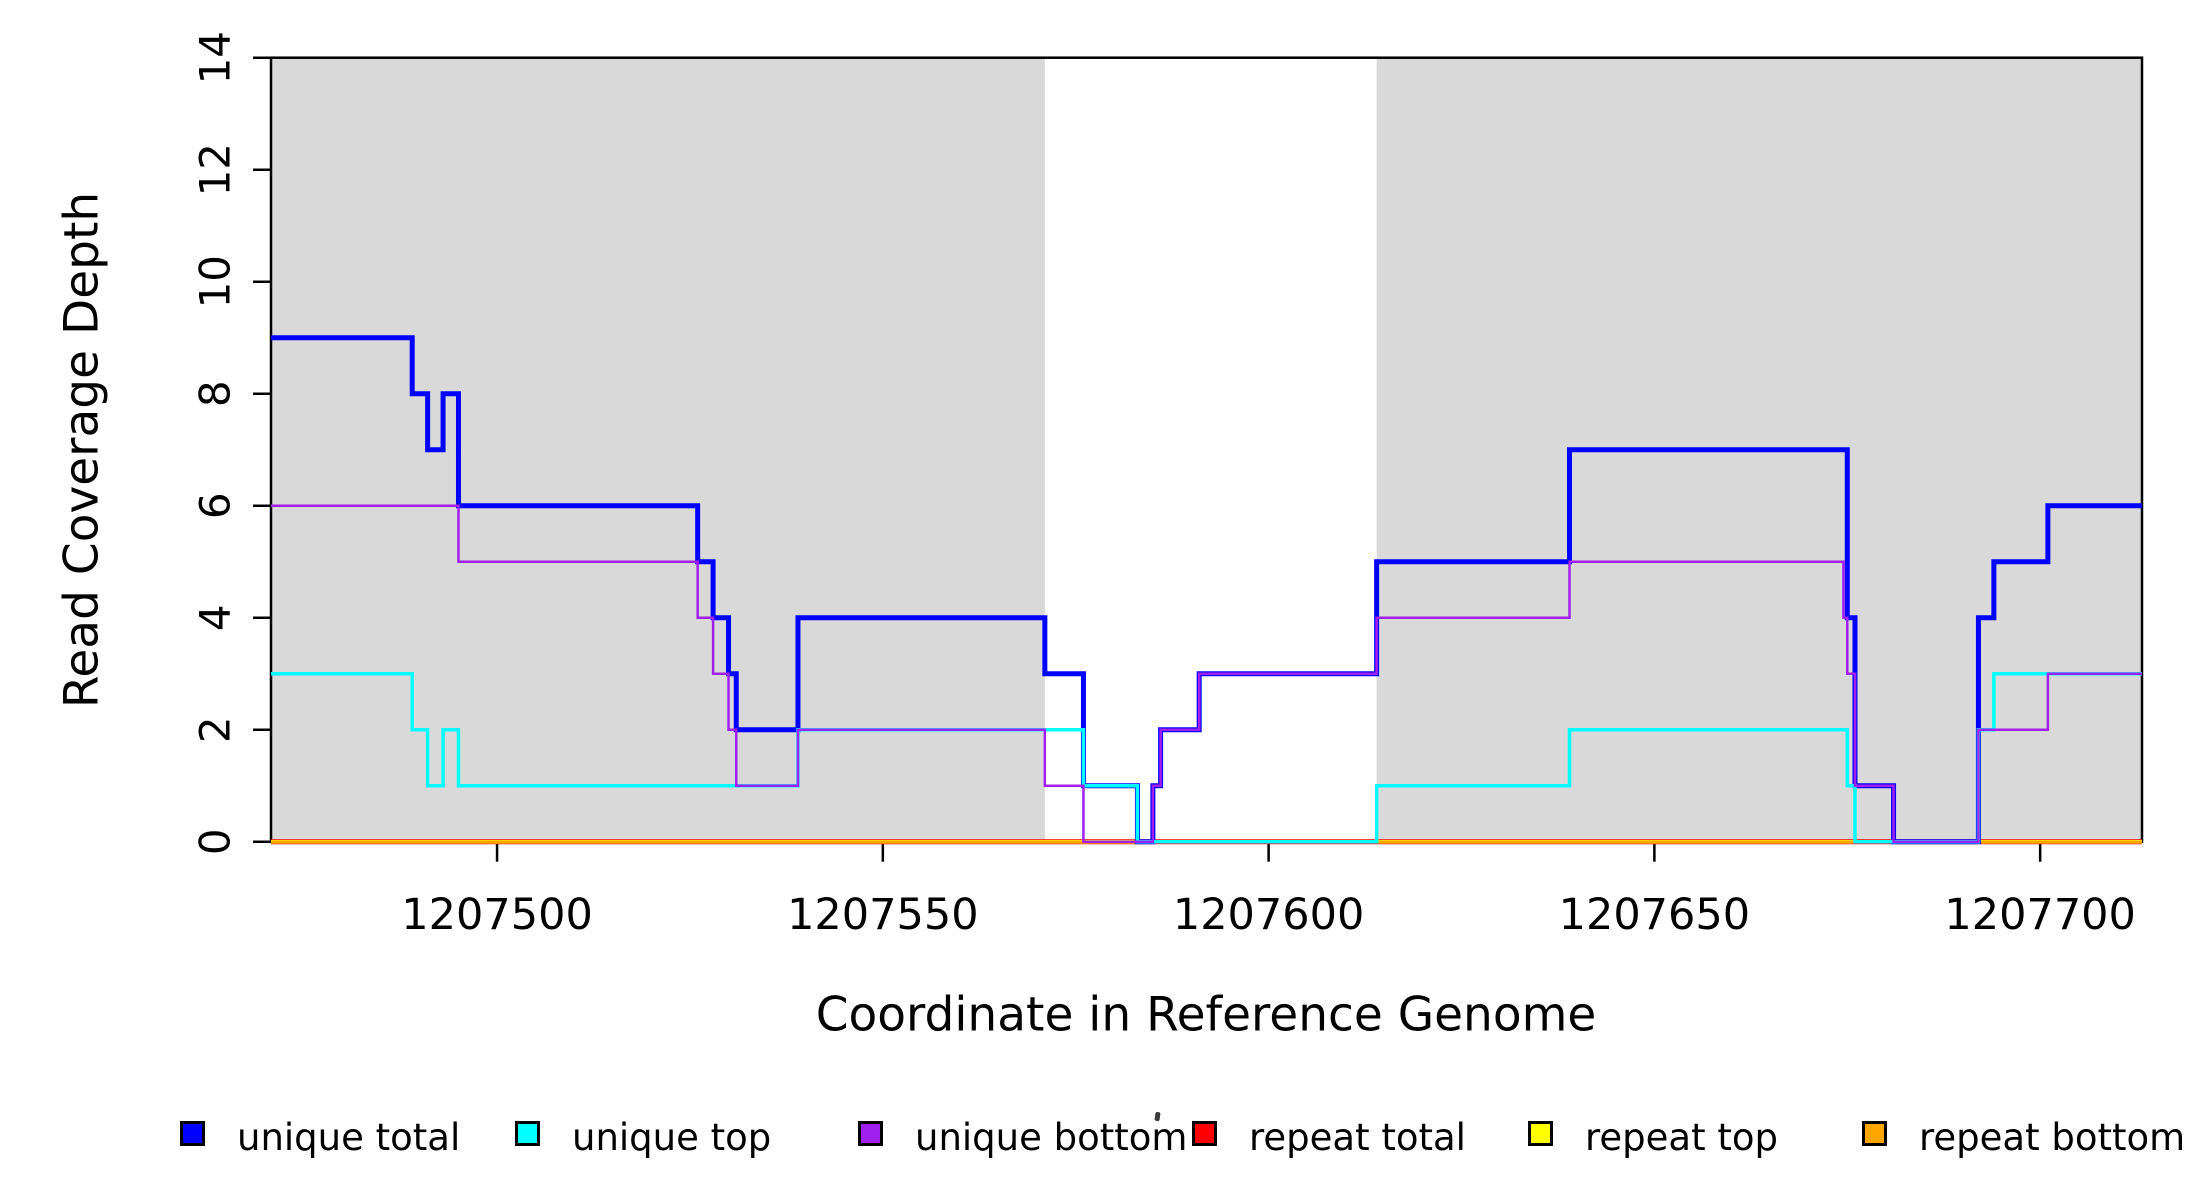  What do you see at coordinates (215, 281) in the screenshot?
I see `y-tick-label: 10` at bounding box center [215, 281].